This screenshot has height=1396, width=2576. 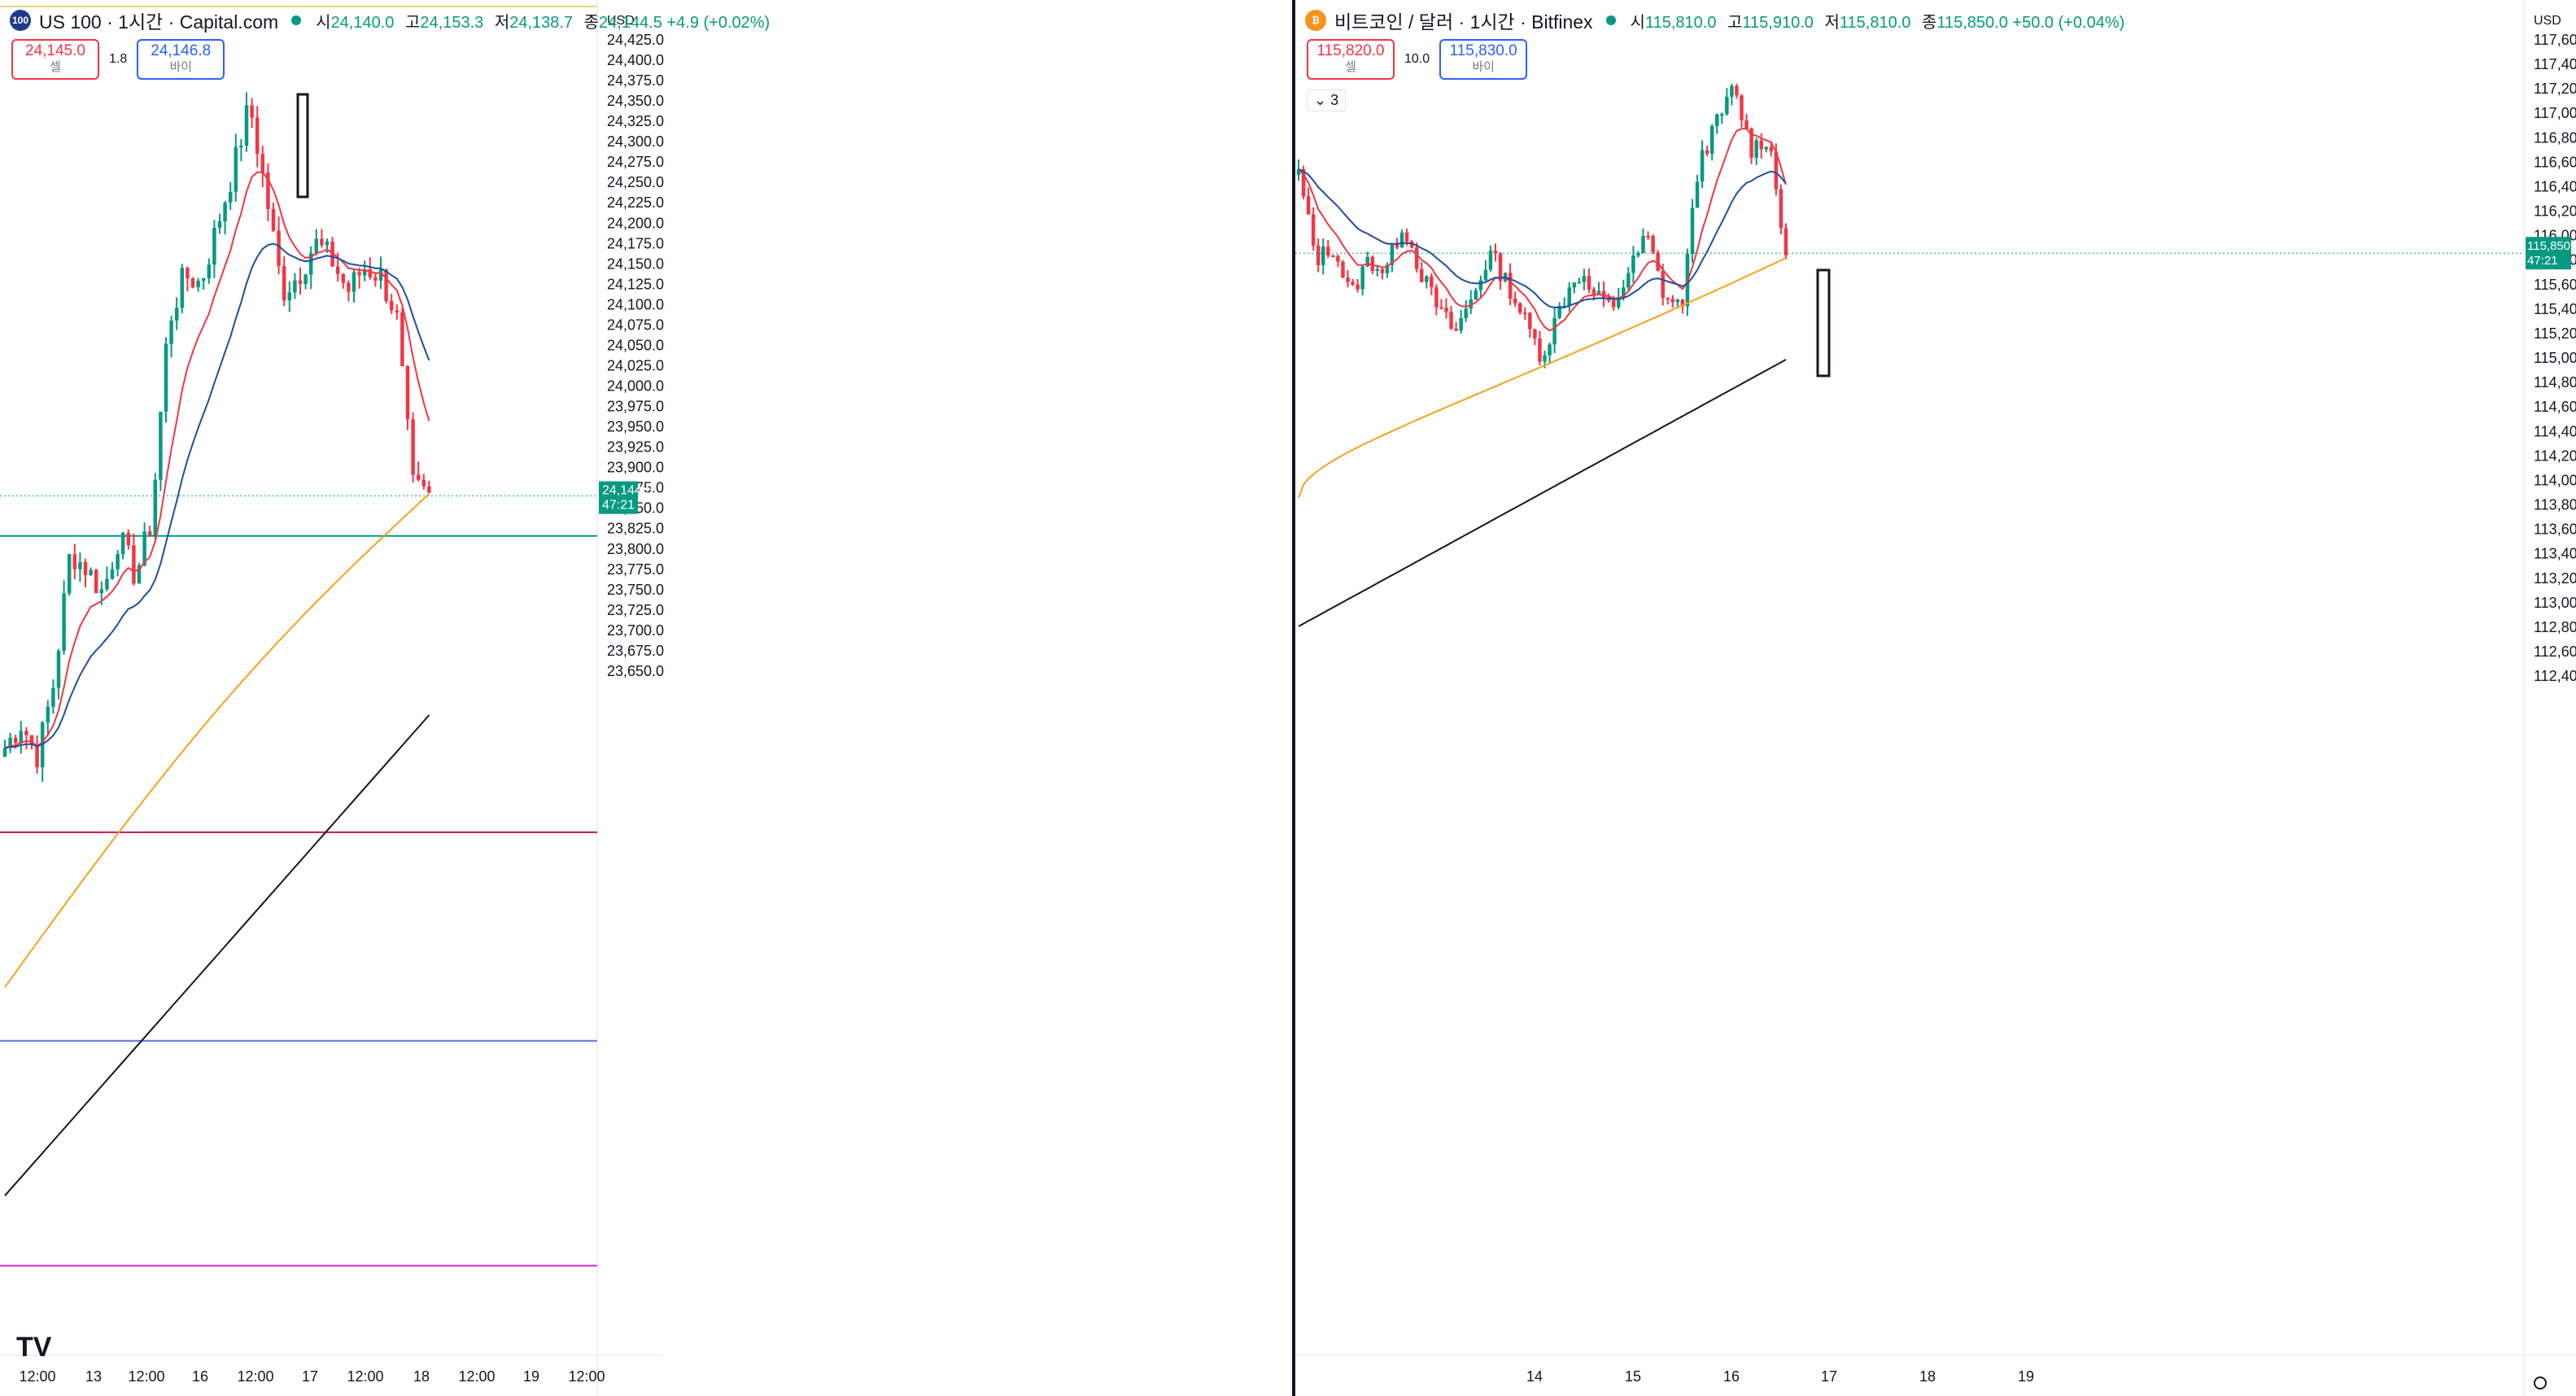 I want to click on right-spread: 10.0, so click(x=1417, y=59).